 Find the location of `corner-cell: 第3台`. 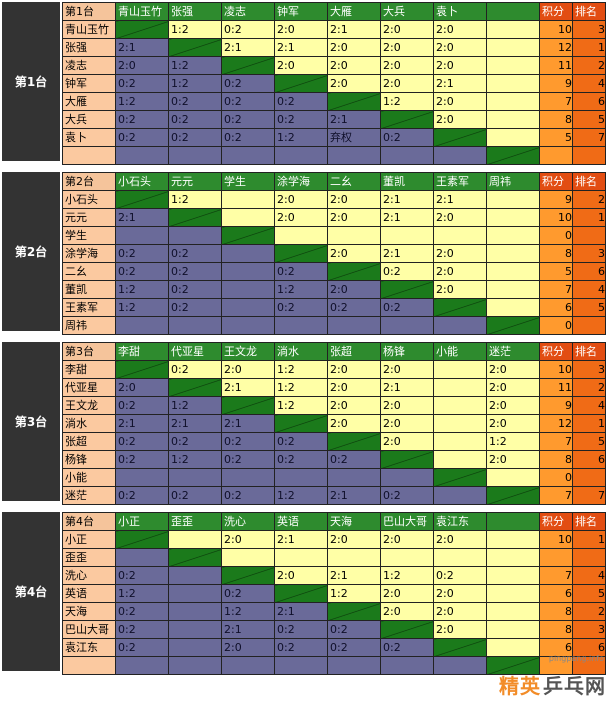

corner-cell: 第3台 is located at coordinates (89, 351).